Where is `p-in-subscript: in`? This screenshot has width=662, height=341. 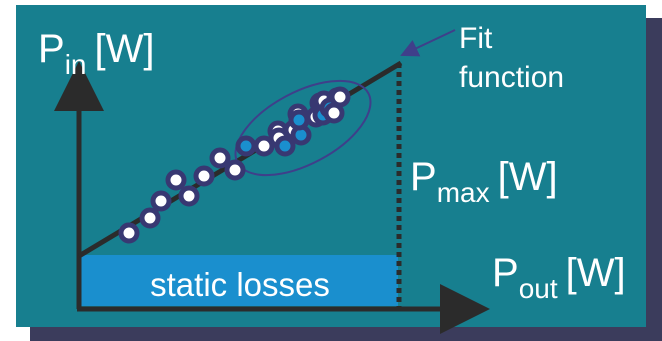 p-in-subscript: in is located at coordinates (76, 64).